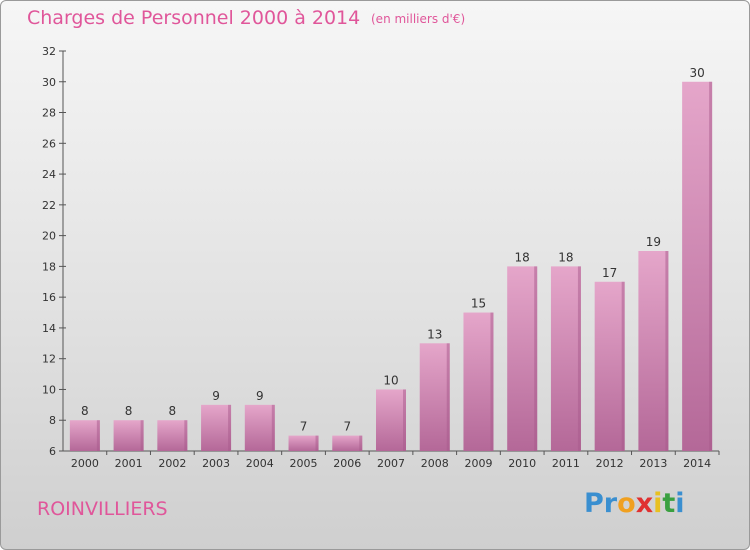 The width and height of the screenshot is (750, 550). What do you see at coordinates (644, 503) in the screenshot?
I see `logo-letter: x` at bounding box center [644, 503].